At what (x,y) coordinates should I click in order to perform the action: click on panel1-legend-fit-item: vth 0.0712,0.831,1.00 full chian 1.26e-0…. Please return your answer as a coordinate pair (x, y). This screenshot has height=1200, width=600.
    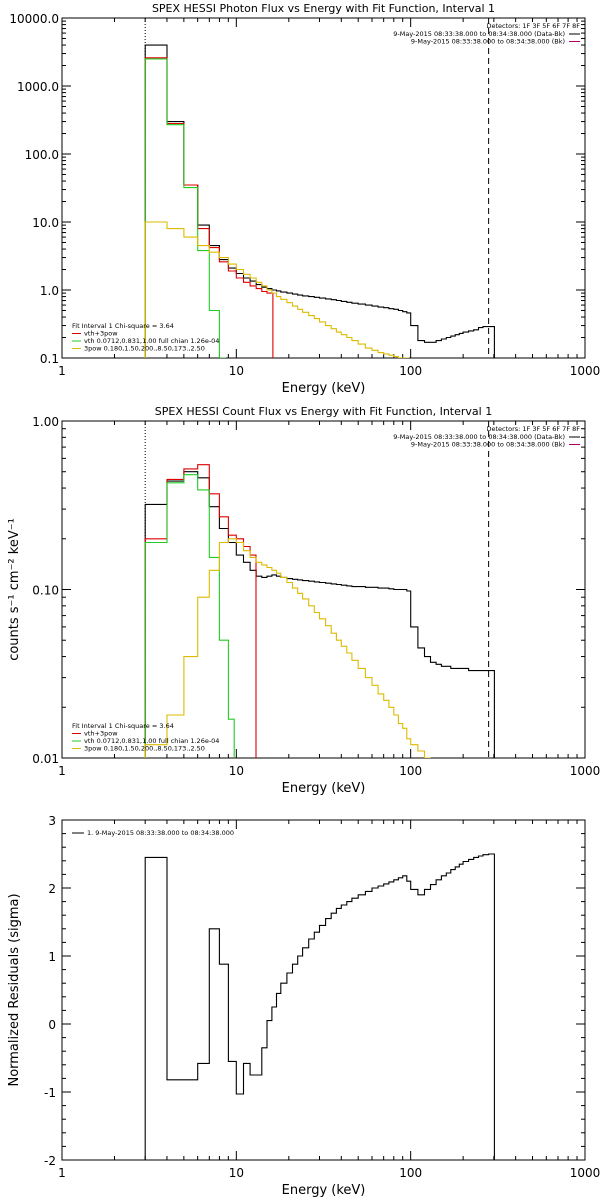
    Looking at the image, I should click on (151, 341).